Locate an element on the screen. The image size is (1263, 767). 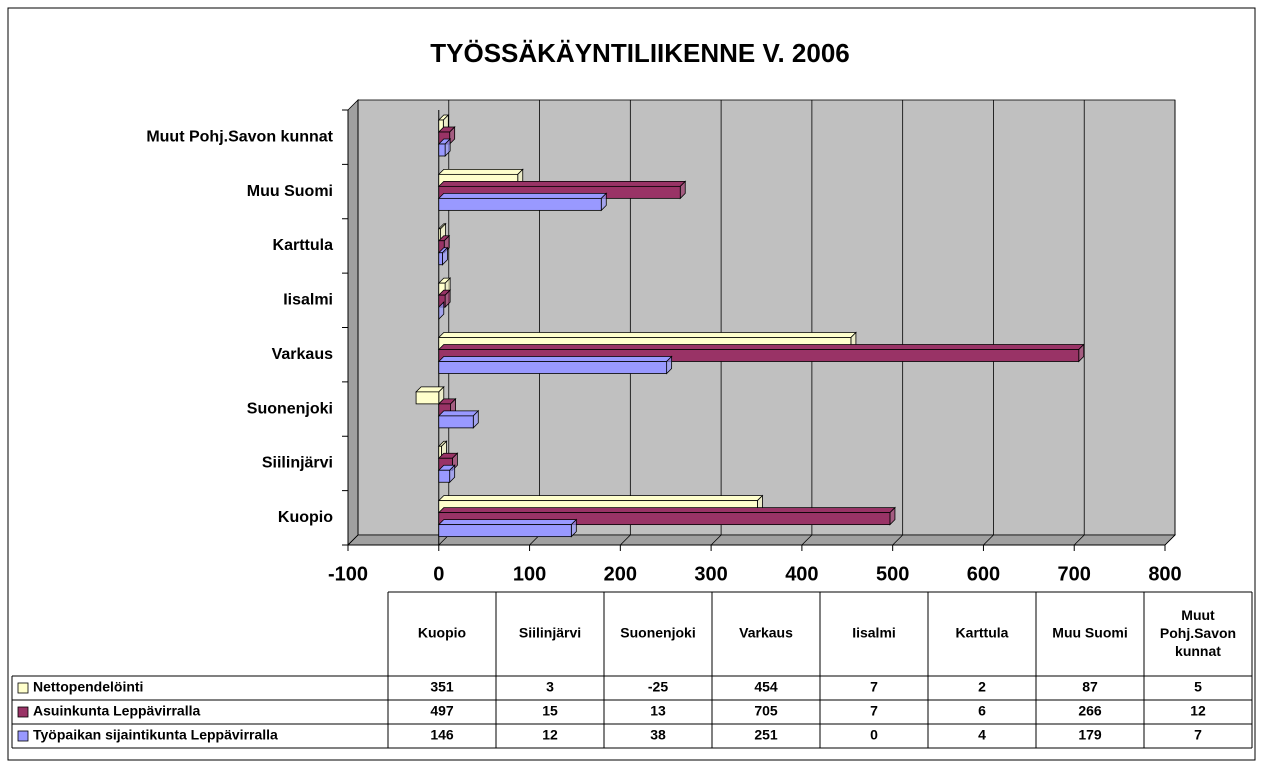
y-tick-label: Karttula is located at coordinates (303, 245).